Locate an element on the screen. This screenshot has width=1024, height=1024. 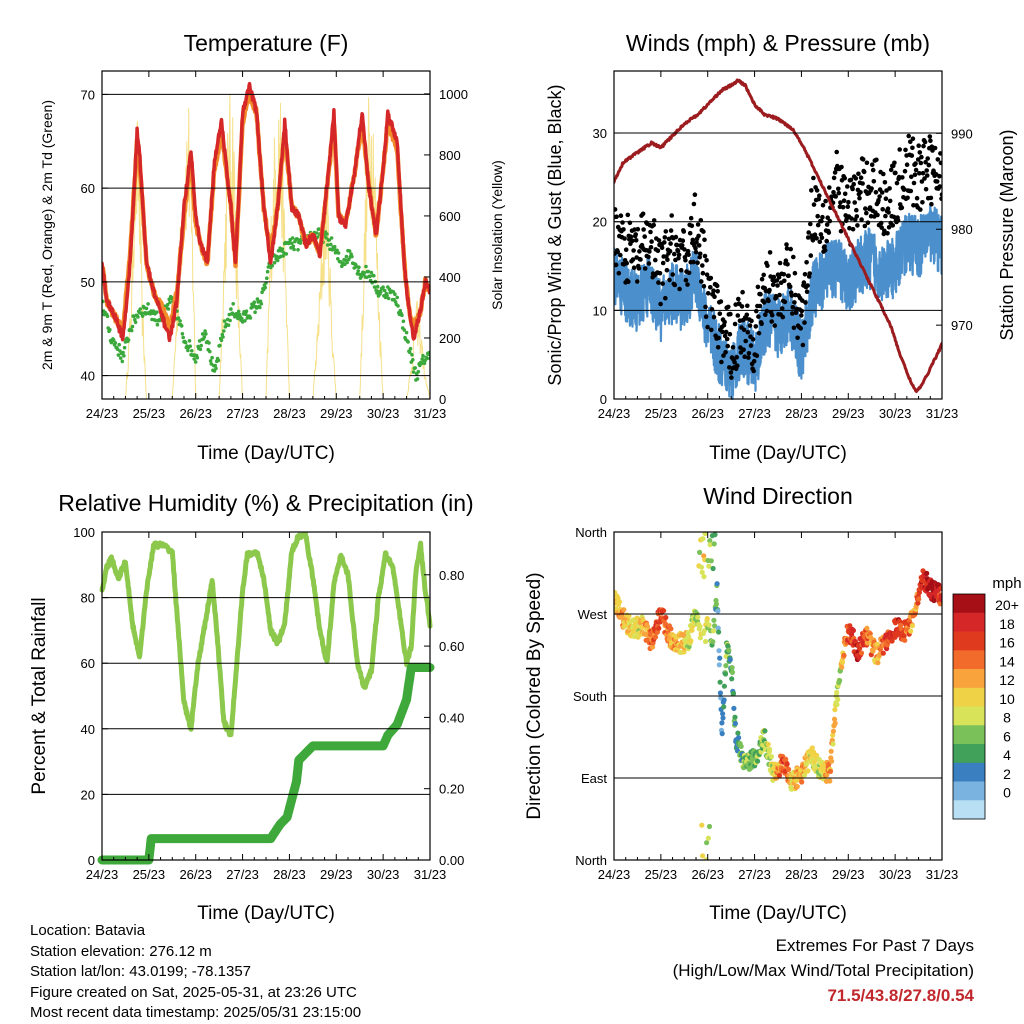
colorbar-label: 14 is located at coordinates (1007, 661).